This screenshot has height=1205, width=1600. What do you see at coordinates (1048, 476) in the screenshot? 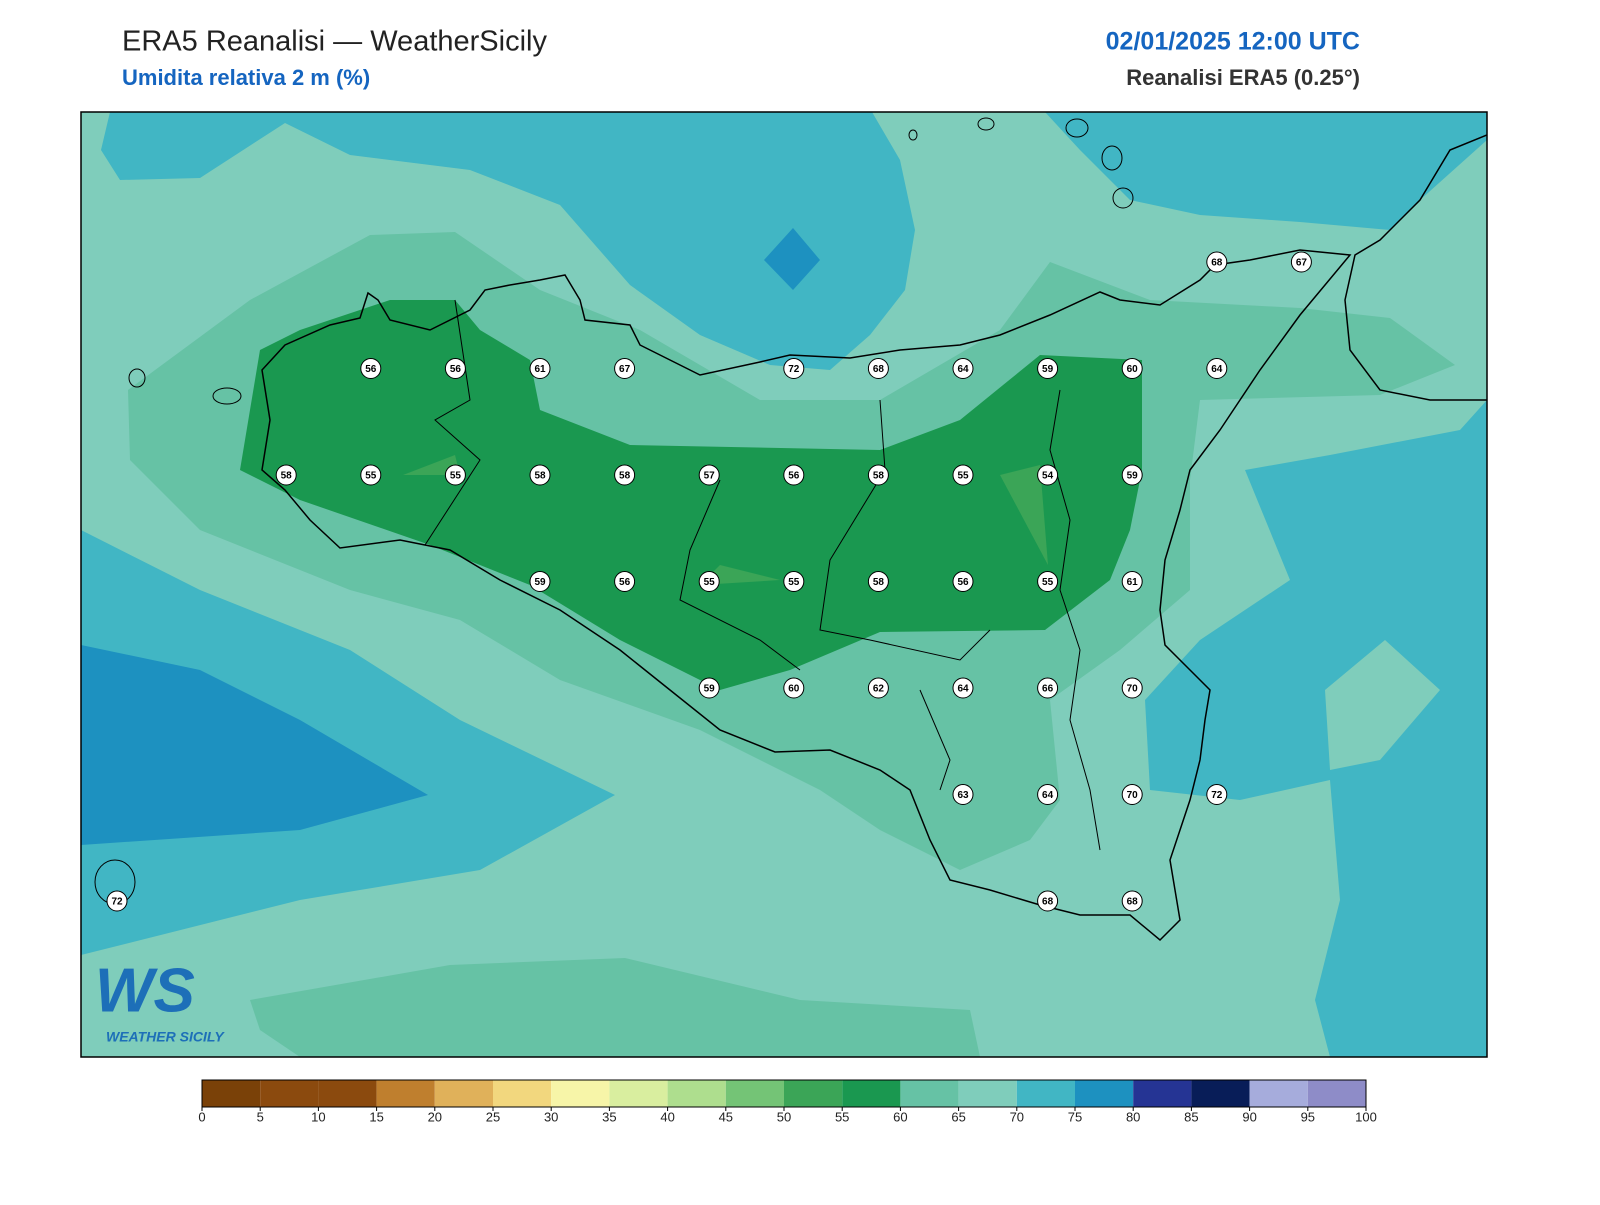
I see `grid-value: 54` at bounding box center [1048, 476].